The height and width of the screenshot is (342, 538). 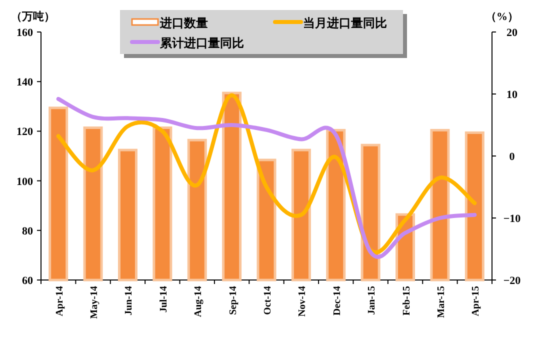 I want to click on x-tick-label: Oct-14, so click(x=268, y=300).